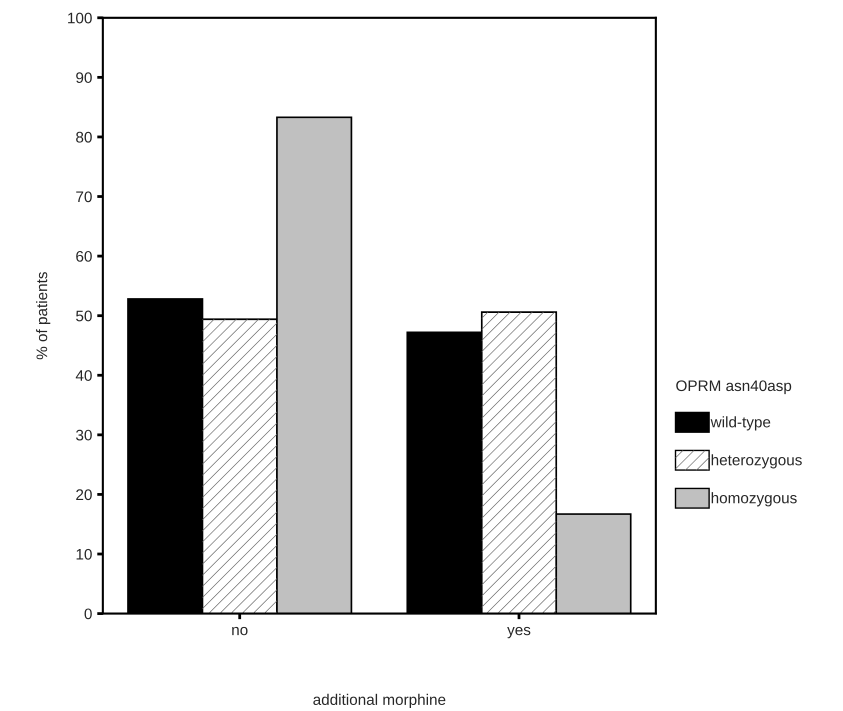 This screenshot has width=843, height=711. I want to click on legend-label: heterozygous, so click(757, 461).